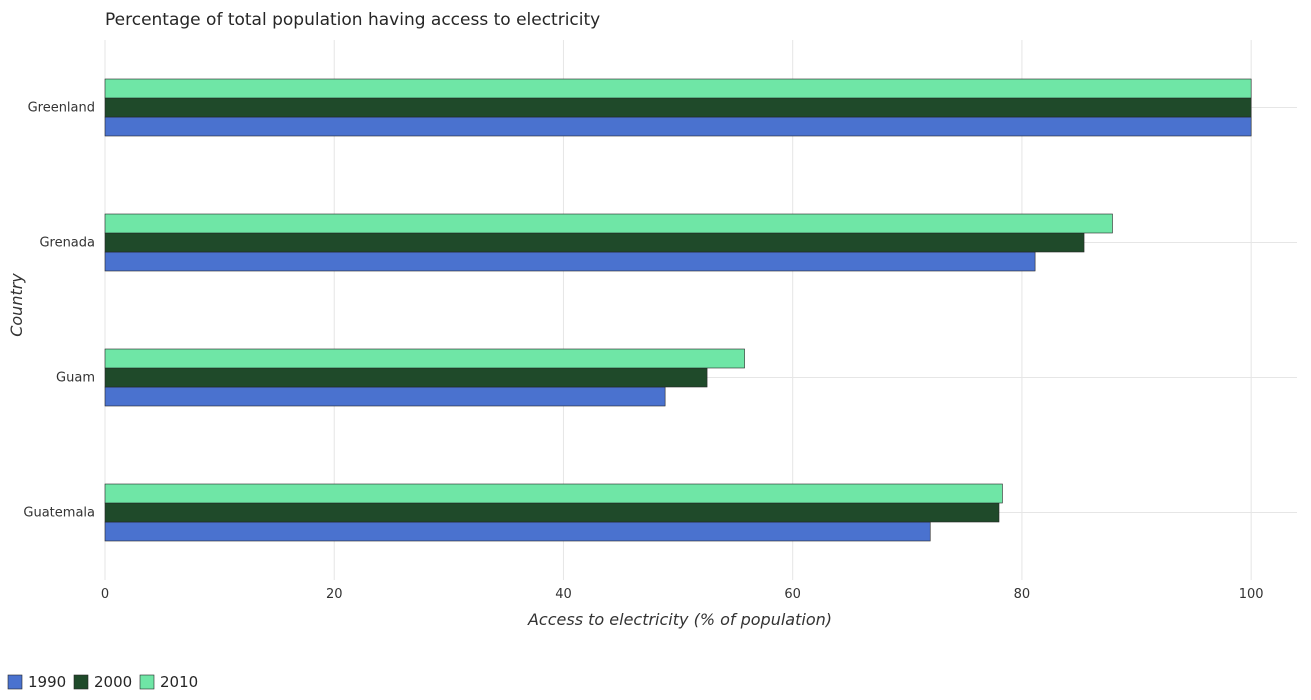  What do you see at coordinates (1251, 594) in the screenshot?
I see `x-tick-label: 100` at bounding box center [1251, 594].